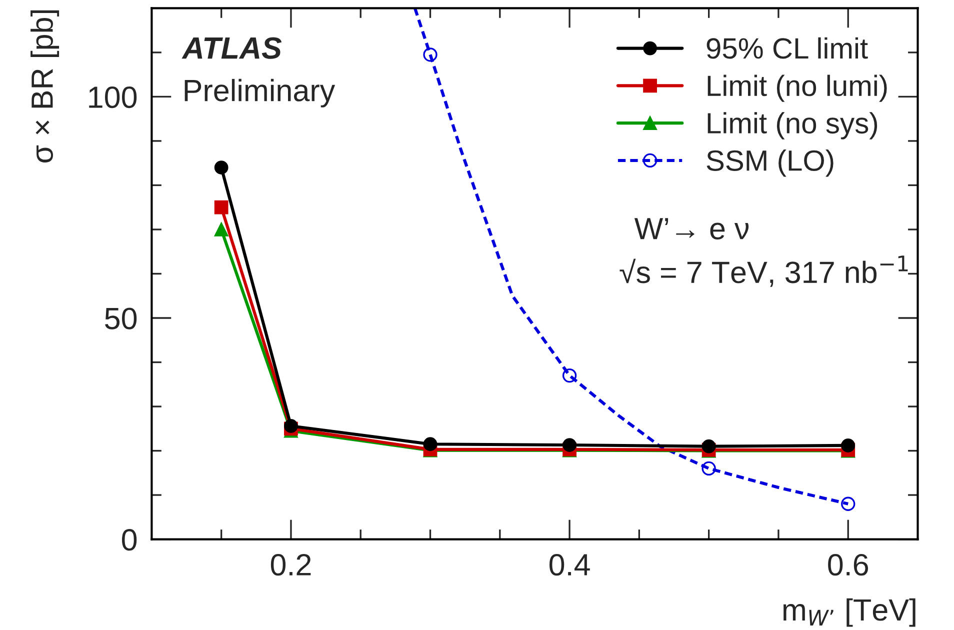 Image resolution: width=954 pixels, height=630 pixels. What do you see at coordinates (569, 565) in the screenshot?
I see `x-tick-label: 0.4` at bounding box center [569, 565].